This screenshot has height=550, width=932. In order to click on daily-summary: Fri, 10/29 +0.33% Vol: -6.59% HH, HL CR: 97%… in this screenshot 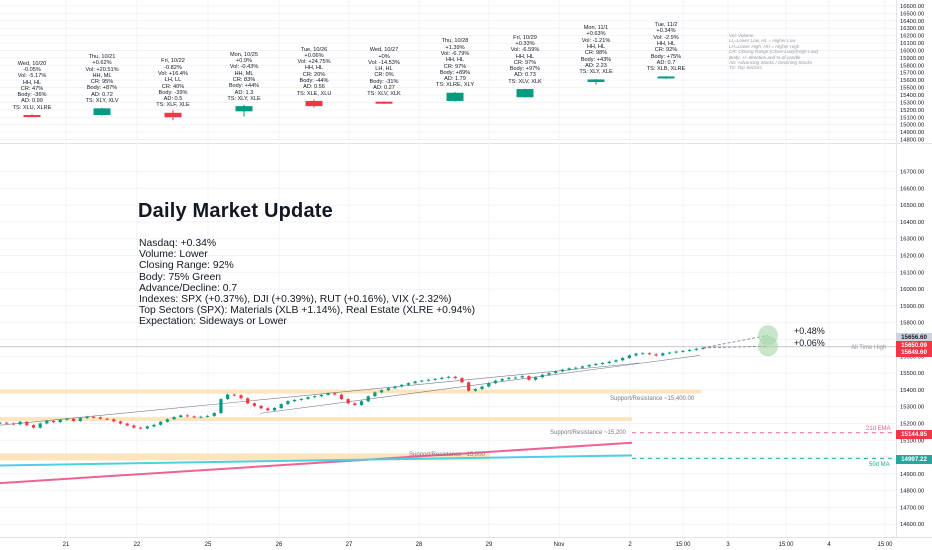, I will do `click(525, 60)`.